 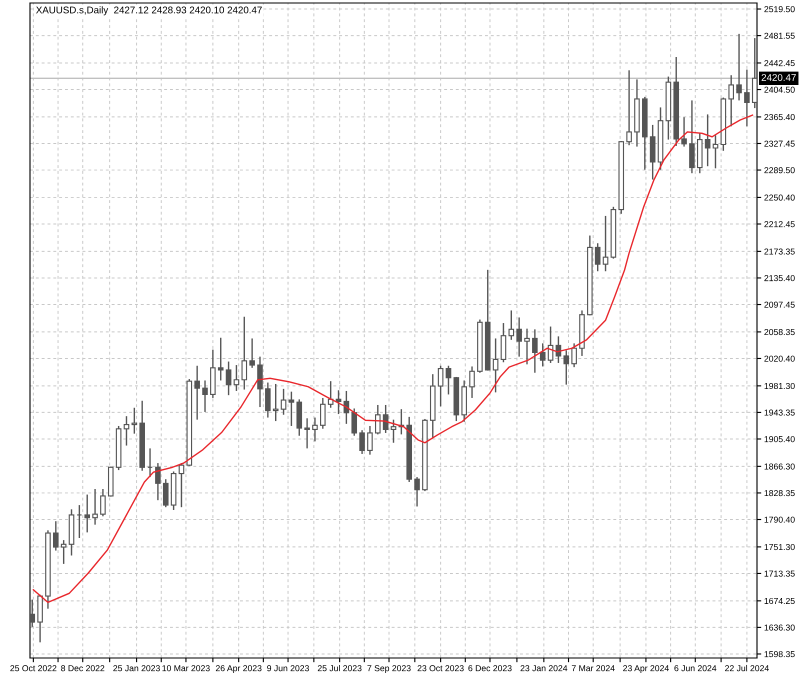 I want to click on y-tick-label: 2097.45, so click(x=779, y=305).